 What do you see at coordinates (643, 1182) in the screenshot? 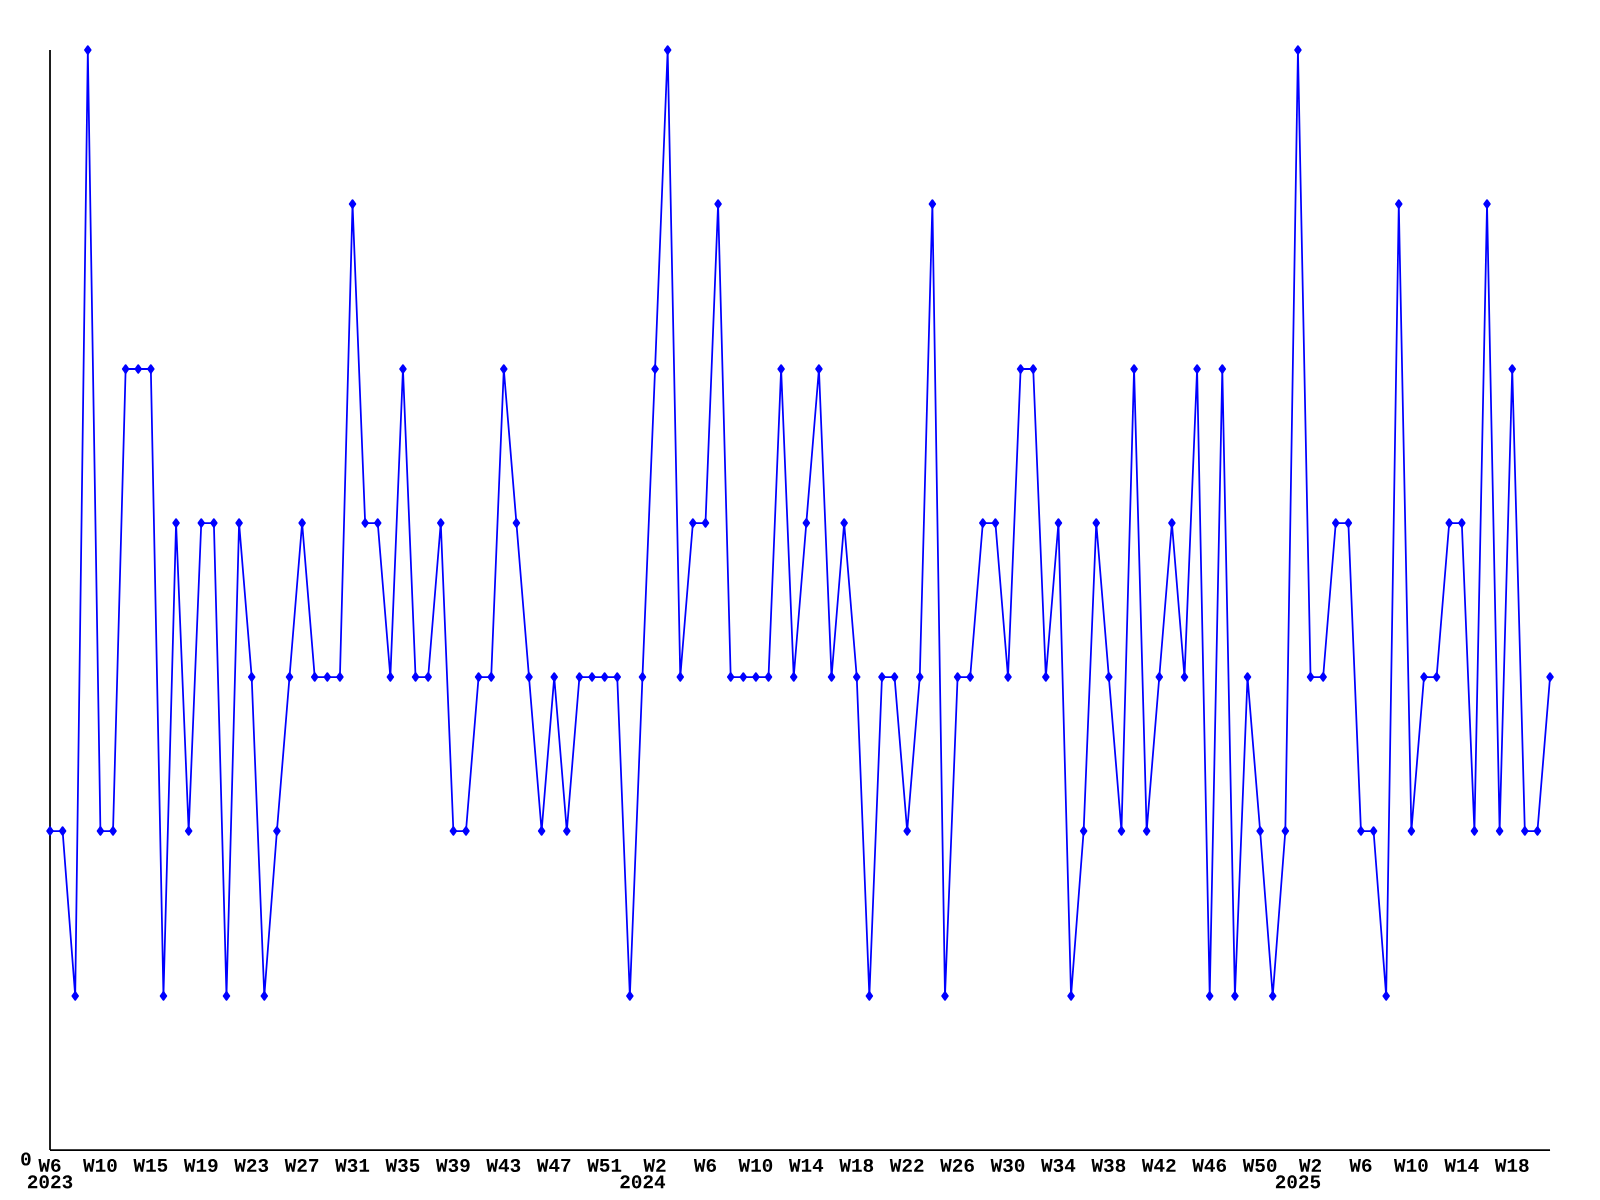
I see `text: 2024` at bounding box center [643, 1182].